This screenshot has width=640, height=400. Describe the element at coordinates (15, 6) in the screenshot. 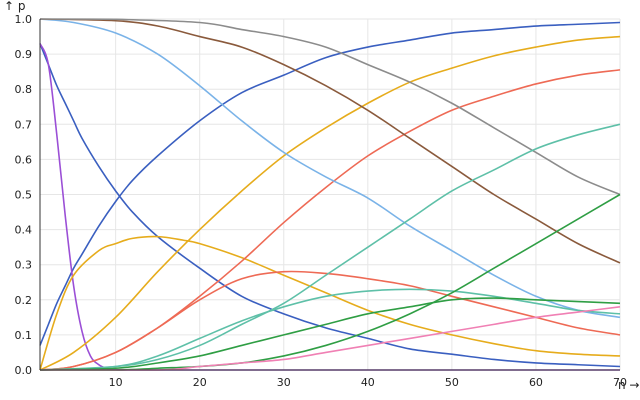

I see `y-axis-label: ↑ p` at that location.